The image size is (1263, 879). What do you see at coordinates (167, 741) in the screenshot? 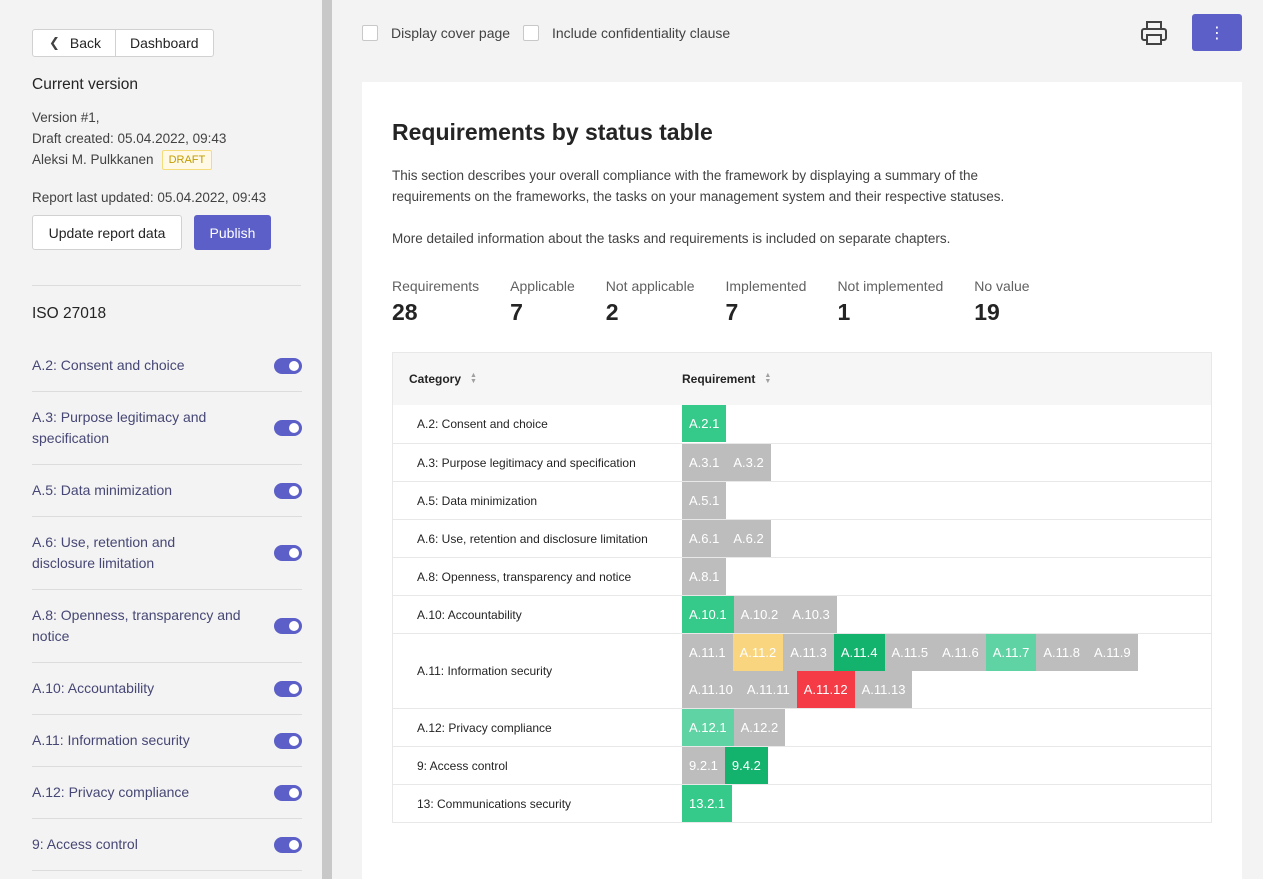
I see `framework-item: A.11: Information security` at bounding box center [167, 741].